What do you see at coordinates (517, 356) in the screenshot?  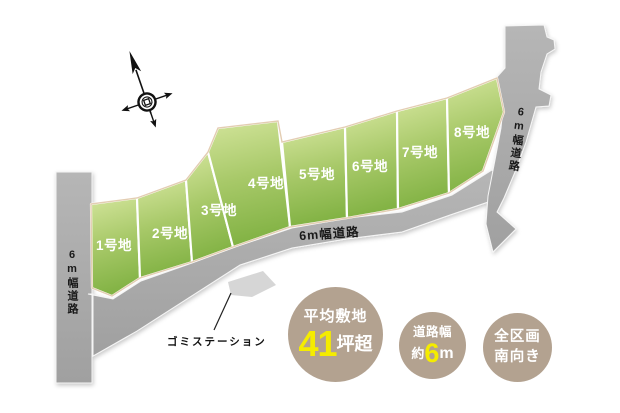 I see `badge-south-facing-line2: 南向き` at bounding box center [517, 356].